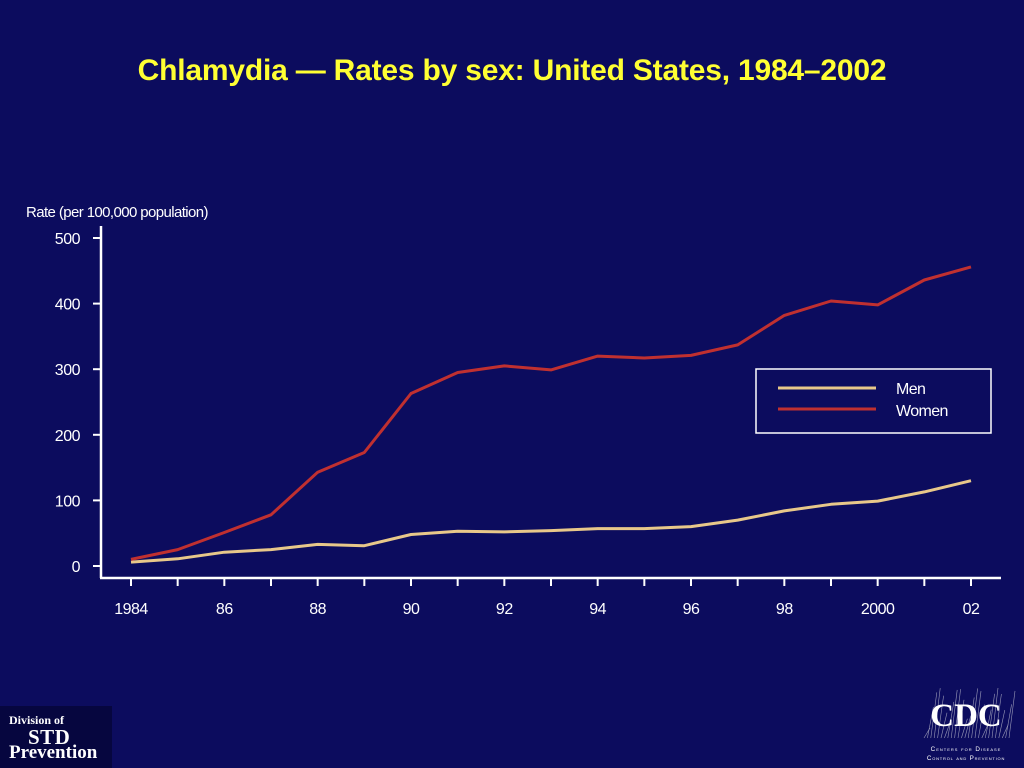 This screenshot has width=1024, height=768. I want to click on legend: Men Women, so click(873, 401).